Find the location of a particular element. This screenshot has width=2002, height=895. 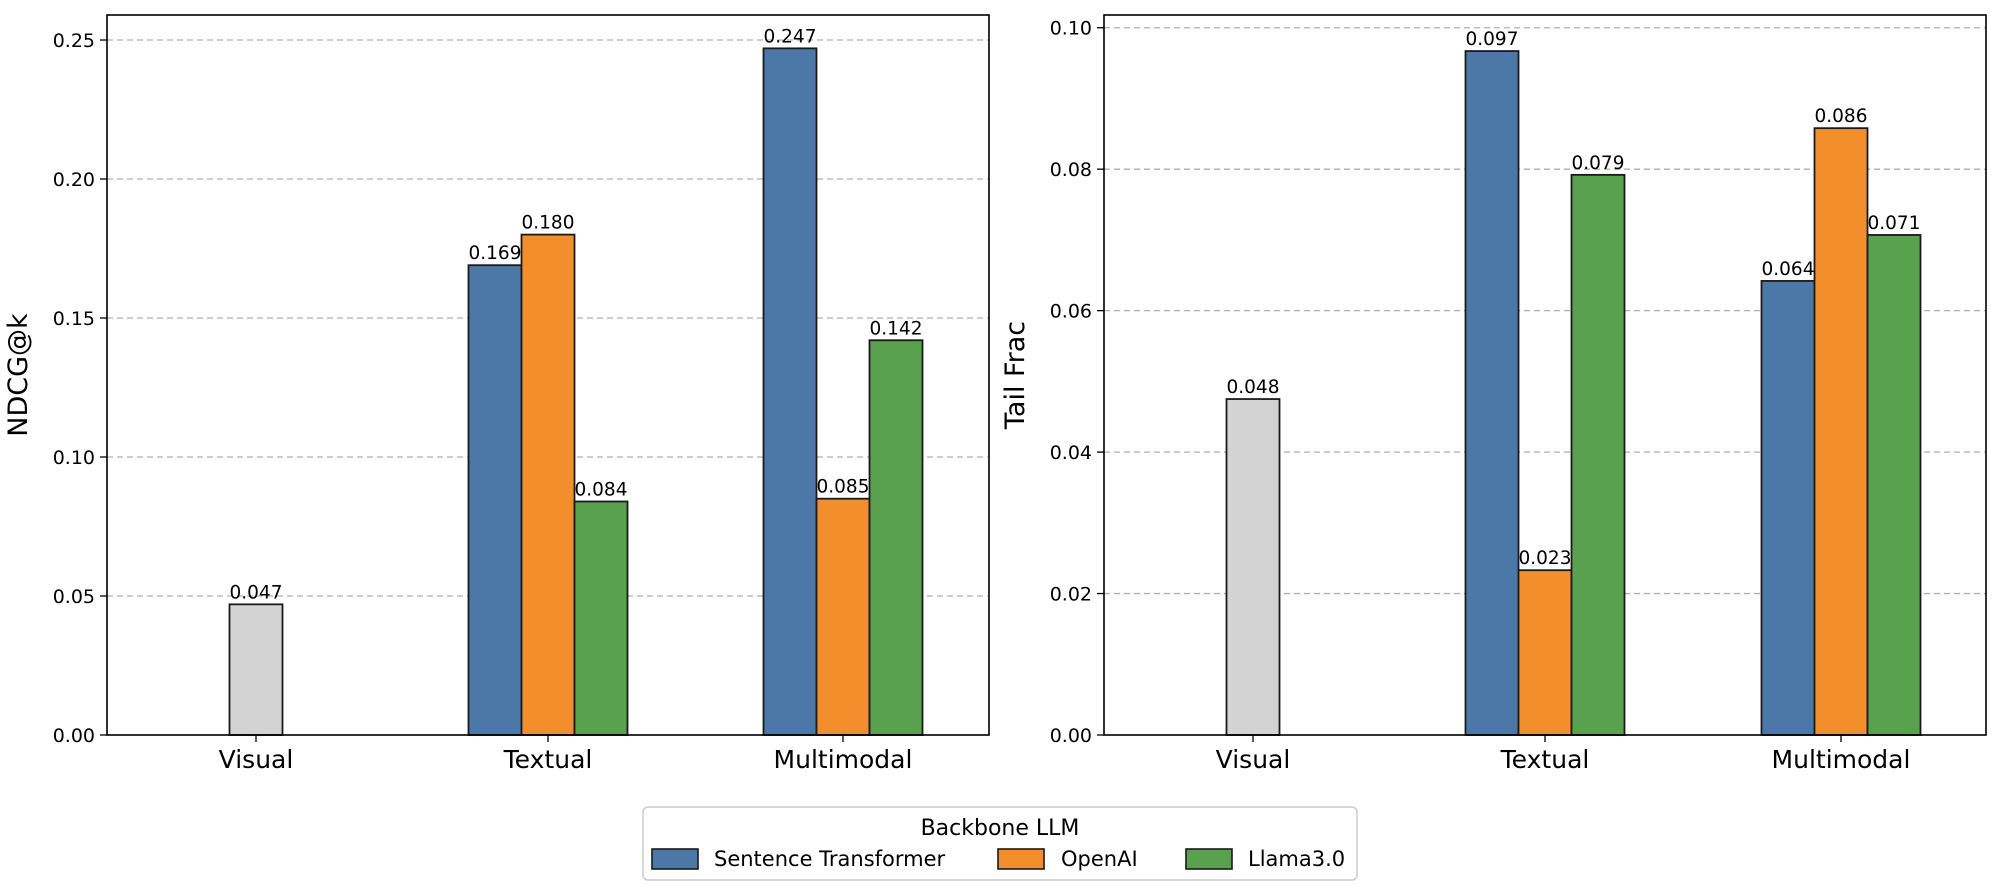

ndcg-value-label-openai-multimodal: 0.085 is located at coordinates (843, 487).